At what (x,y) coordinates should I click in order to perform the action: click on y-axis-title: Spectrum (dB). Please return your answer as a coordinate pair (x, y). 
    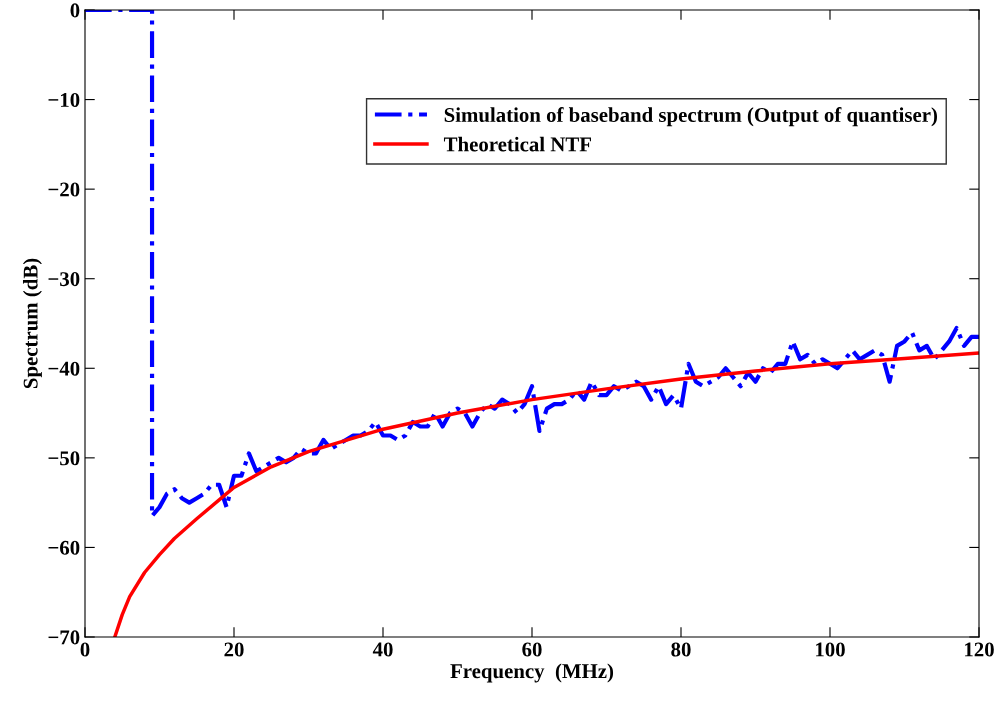
    Looking at the image, I should click on (32, 323).